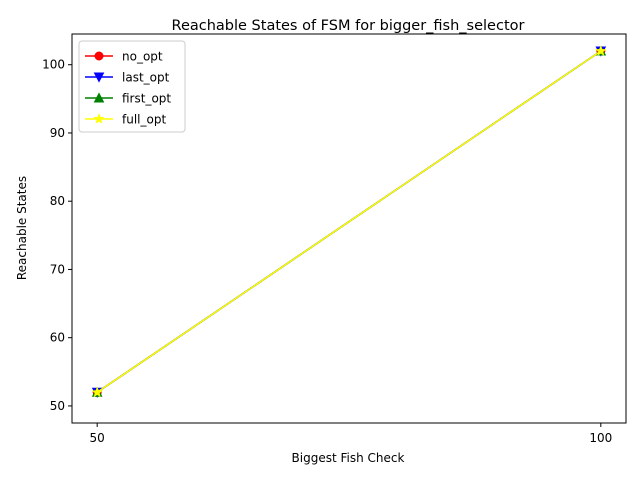  Describe the element at coordinates (351, 434) in the screenshot. I see `x-axis: 50 100` at that location.